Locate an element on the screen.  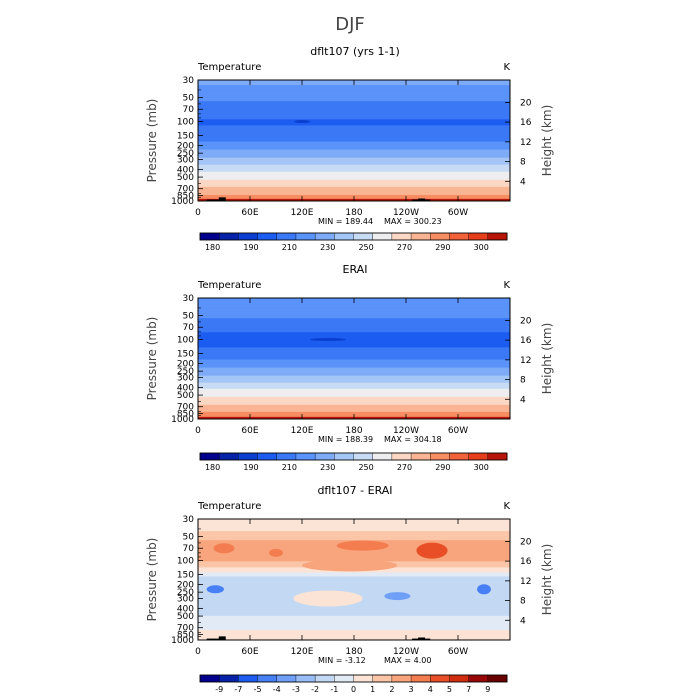
contour-patch is located at coordinates (362, 545).